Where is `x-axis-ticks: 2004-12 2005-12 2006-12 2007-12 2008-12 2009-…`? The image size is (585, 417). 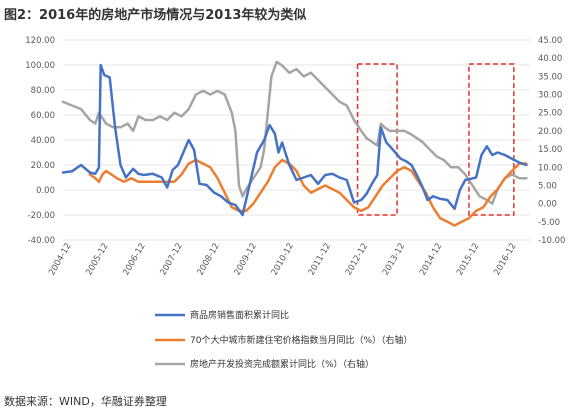 x-axis-ticks: 2004-12 2005-12 2006-12 2007-12 2008-12 2009-… is located at coordinates (282, 259).